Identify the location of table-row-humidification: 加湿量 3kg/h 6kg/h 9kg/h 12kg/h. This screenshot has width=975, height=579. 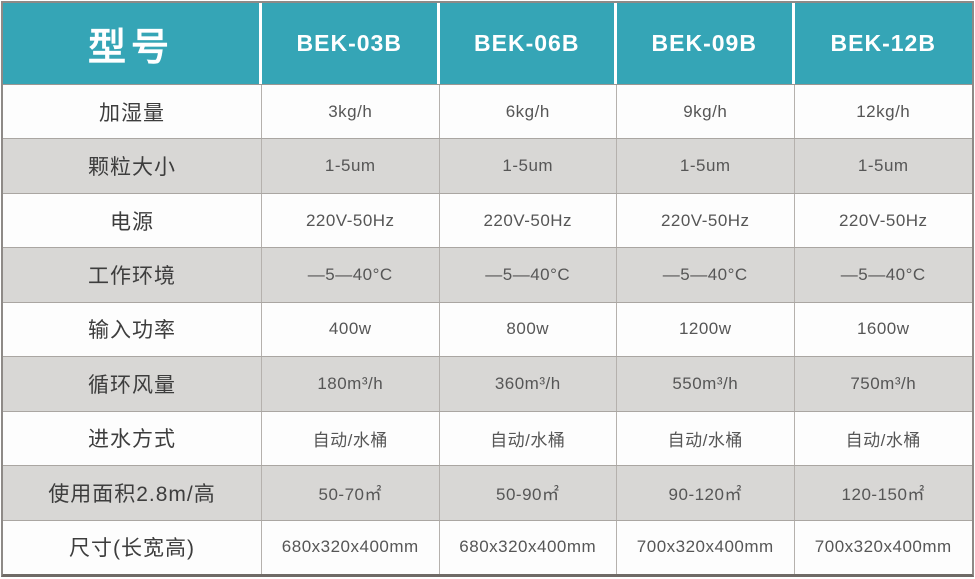
(487, 112).